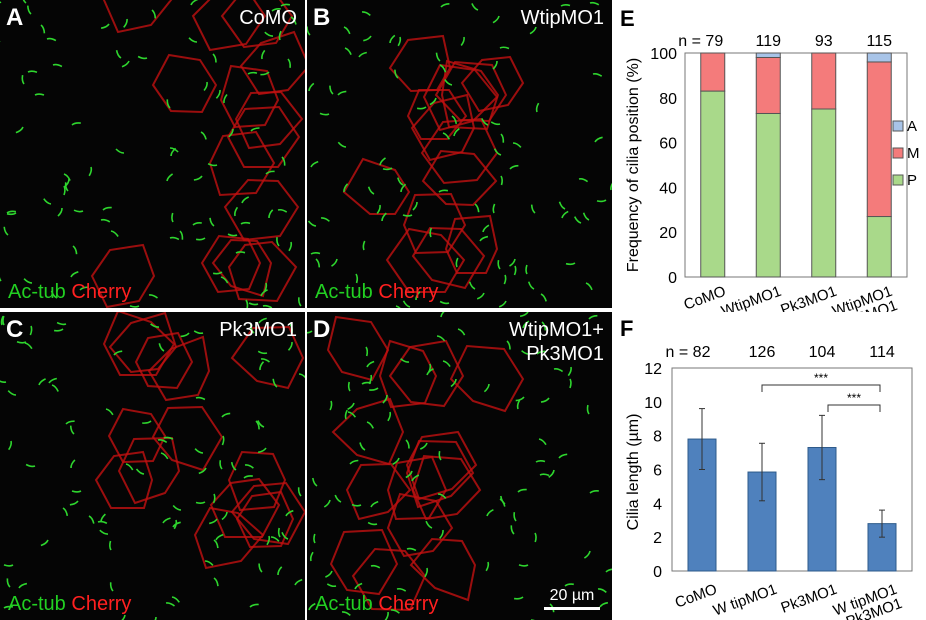 Image resolution: width=926 pixels, height=620 pixels. What do you see at coordinates (572, 608) in the screenshot?
I see `scale-bar-line` at bounding box center [572, 608].